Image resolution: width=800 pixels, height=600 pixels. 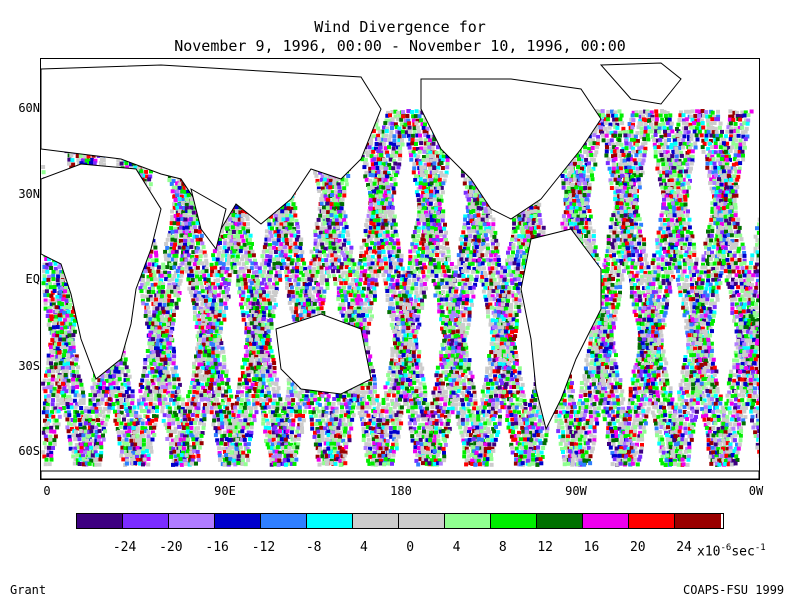 What do you see at coordinates (684, 547) in the screenshot?
I see `colorbar-tick-label: 24` at bounding box center [684, 547].